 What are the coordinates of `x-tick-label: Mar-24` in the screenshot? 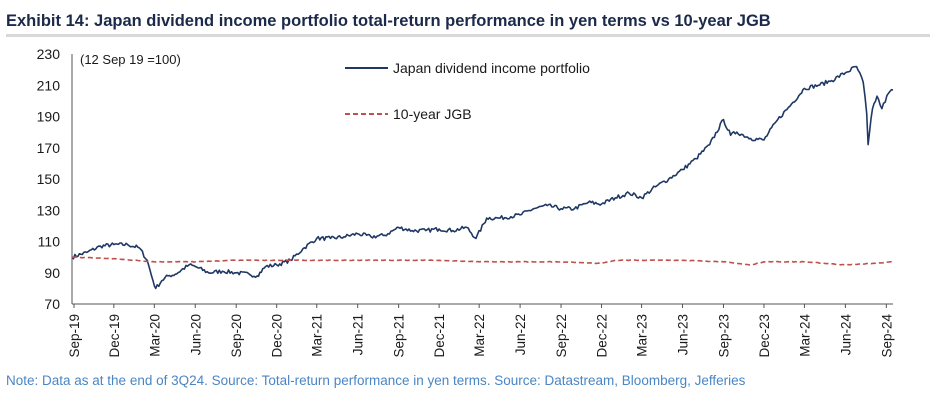 It's located at (804, 335).